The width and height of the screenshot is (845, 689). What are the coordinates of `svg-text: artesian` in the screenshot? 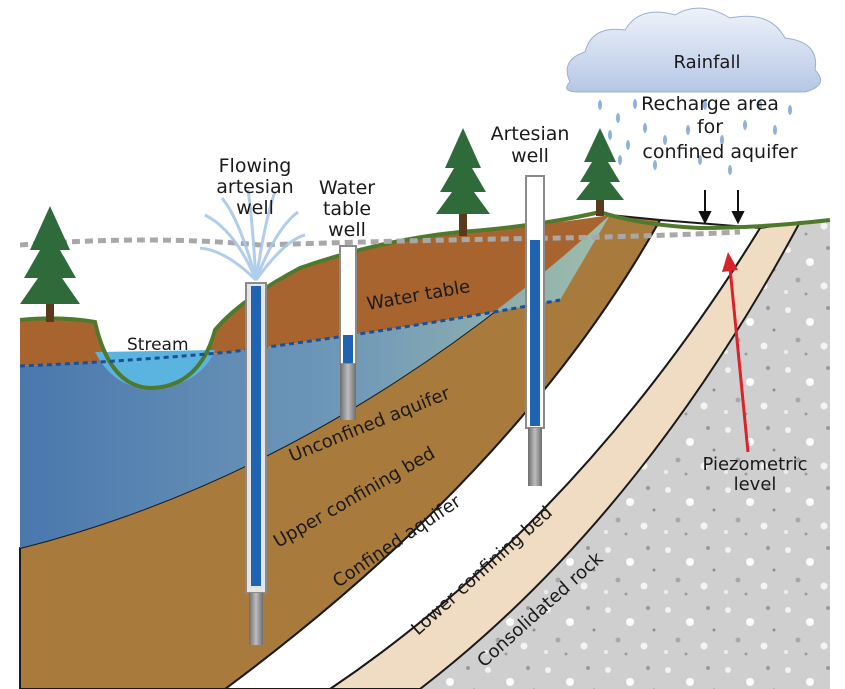 It's located at (254, 187).